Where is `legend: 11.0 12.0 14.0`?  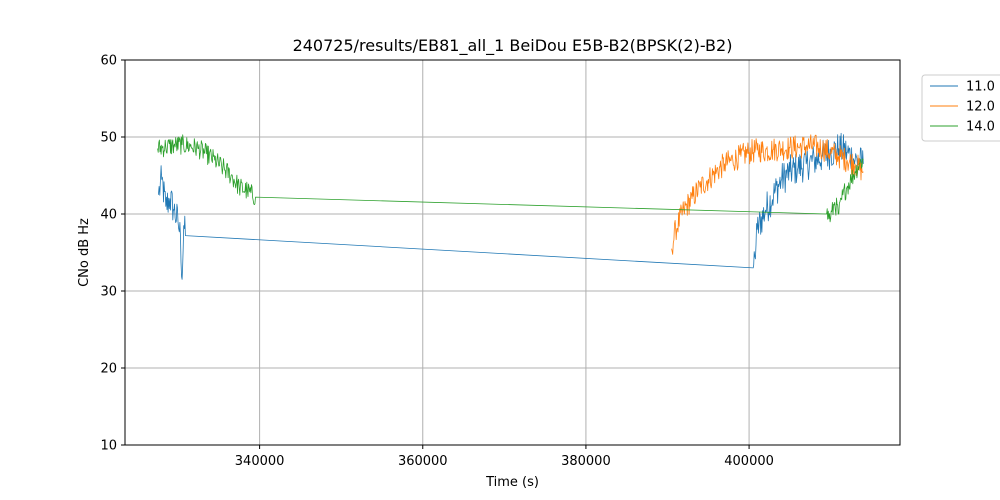 legend: 11.0 12.0 14.0 is located at coordinates (960, 108).